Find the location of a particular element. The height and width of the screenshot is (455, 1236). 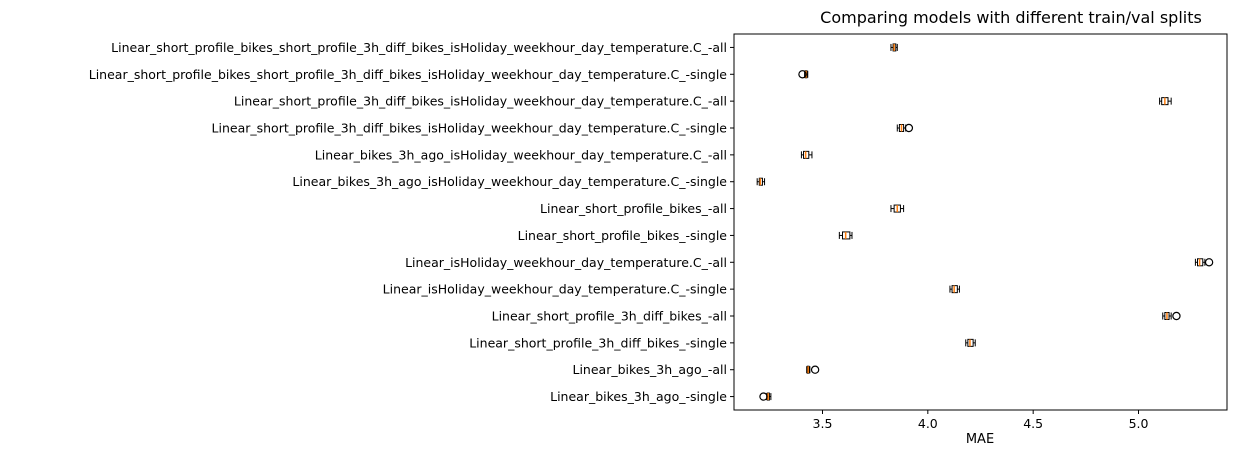

x-tick-label: 5.0 is located at coordinates (1139, 423).